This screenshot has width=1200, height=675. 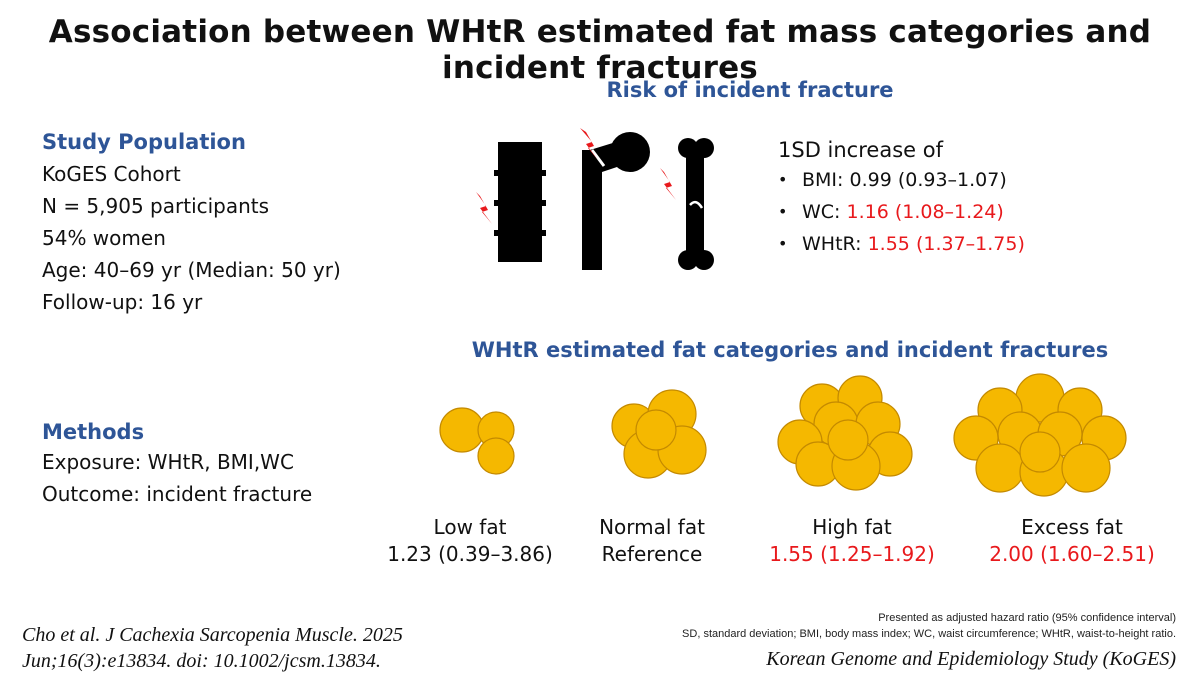 I want to click on femur-icon, so click(x=616, y=201).